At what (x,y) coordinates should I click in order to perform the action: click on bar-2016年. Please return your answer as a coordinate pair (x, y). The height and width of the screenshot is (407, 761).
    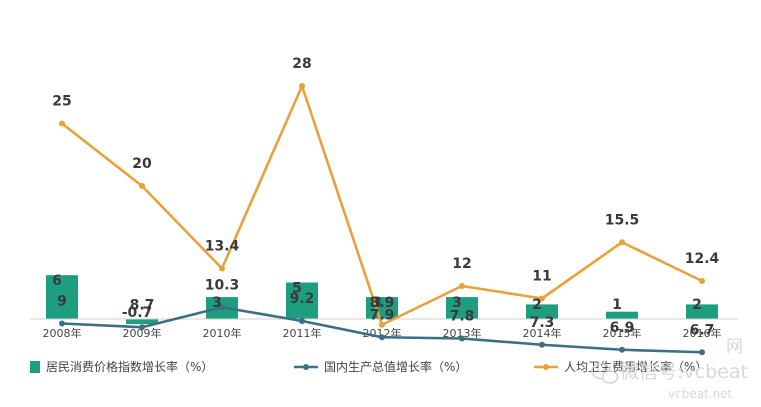
    Looking at the image, I should click on (702, 311).